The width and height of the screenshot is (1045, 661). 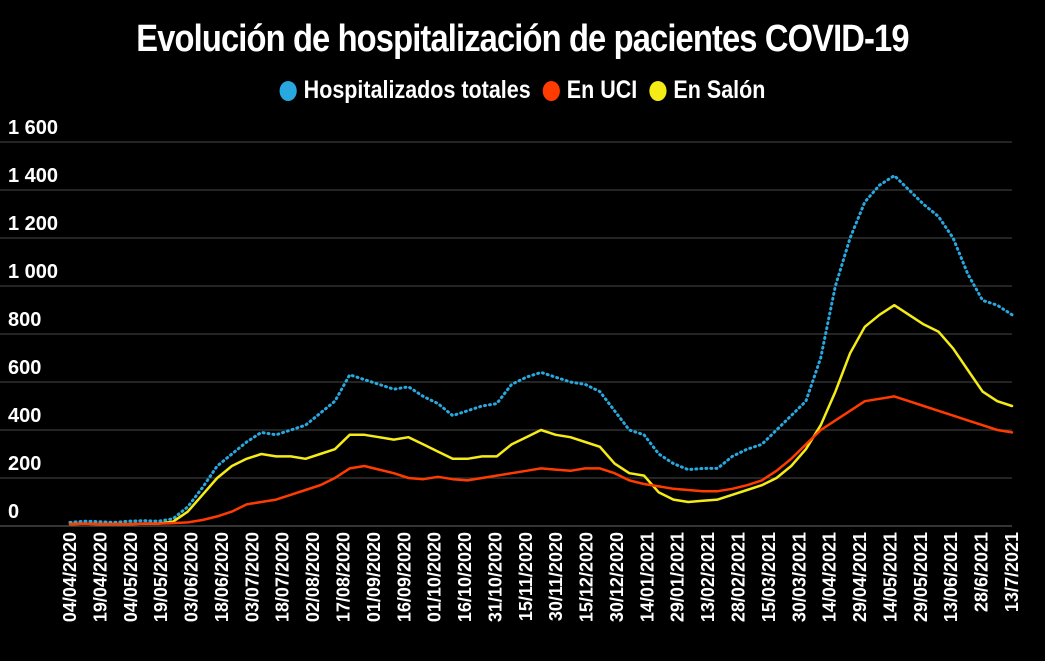 What do you see at coordinates (13, 512) in the screenshot?
I see `y-tick-label: 0` at bounding box center [13, 512].